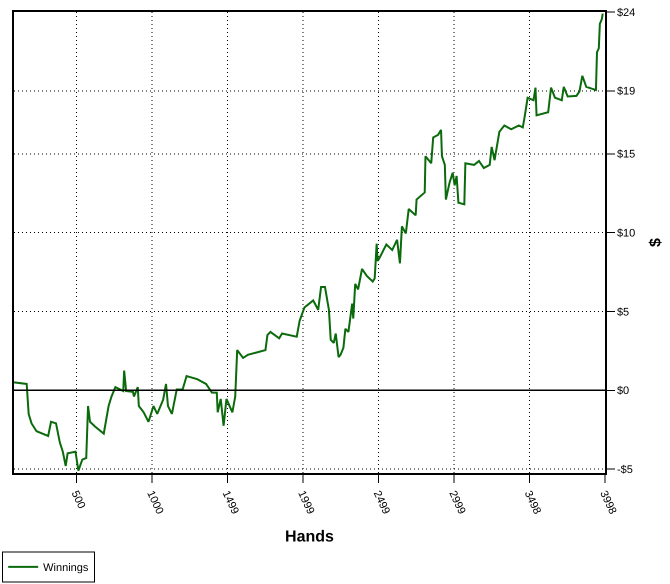 Image resolution: width=670 pixels, height=584 pixels. What do you see at coordinates (230, 502) in the screenshot?
I see `x-tick-label: 1499` at bounding box center [230, 502].